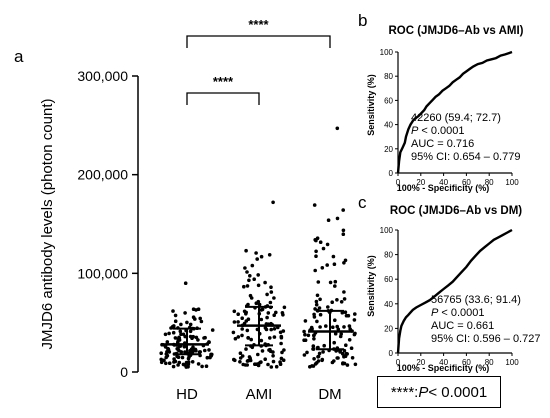 This screenshot has height=418, width=550. What do you see at coordinates (371, 286) in the screenshot?
I see `roc-dm-y-label: Sensitivity (%)` at bounding box center [371, 286].